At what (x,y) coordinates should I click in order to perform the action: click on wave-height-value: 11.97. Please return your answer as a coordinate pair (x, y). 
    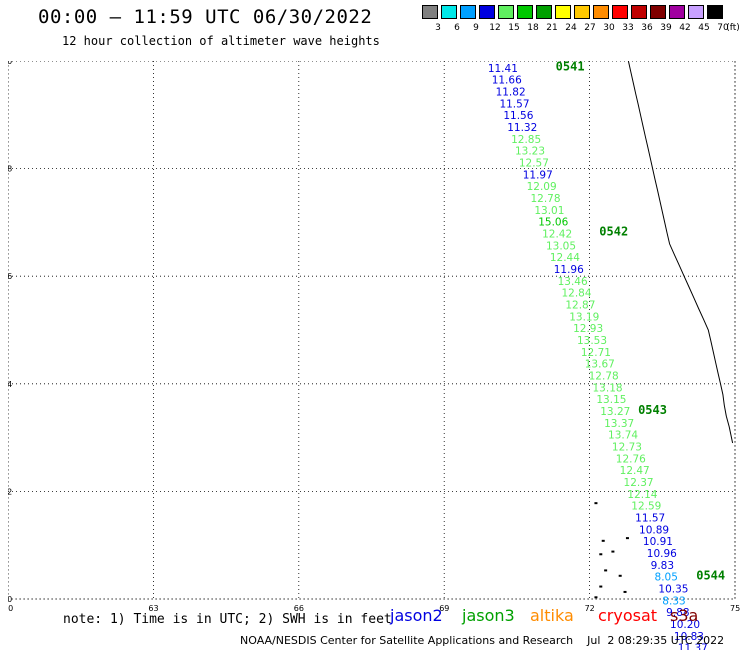
    Looking at the image, I should click on (538, 175).